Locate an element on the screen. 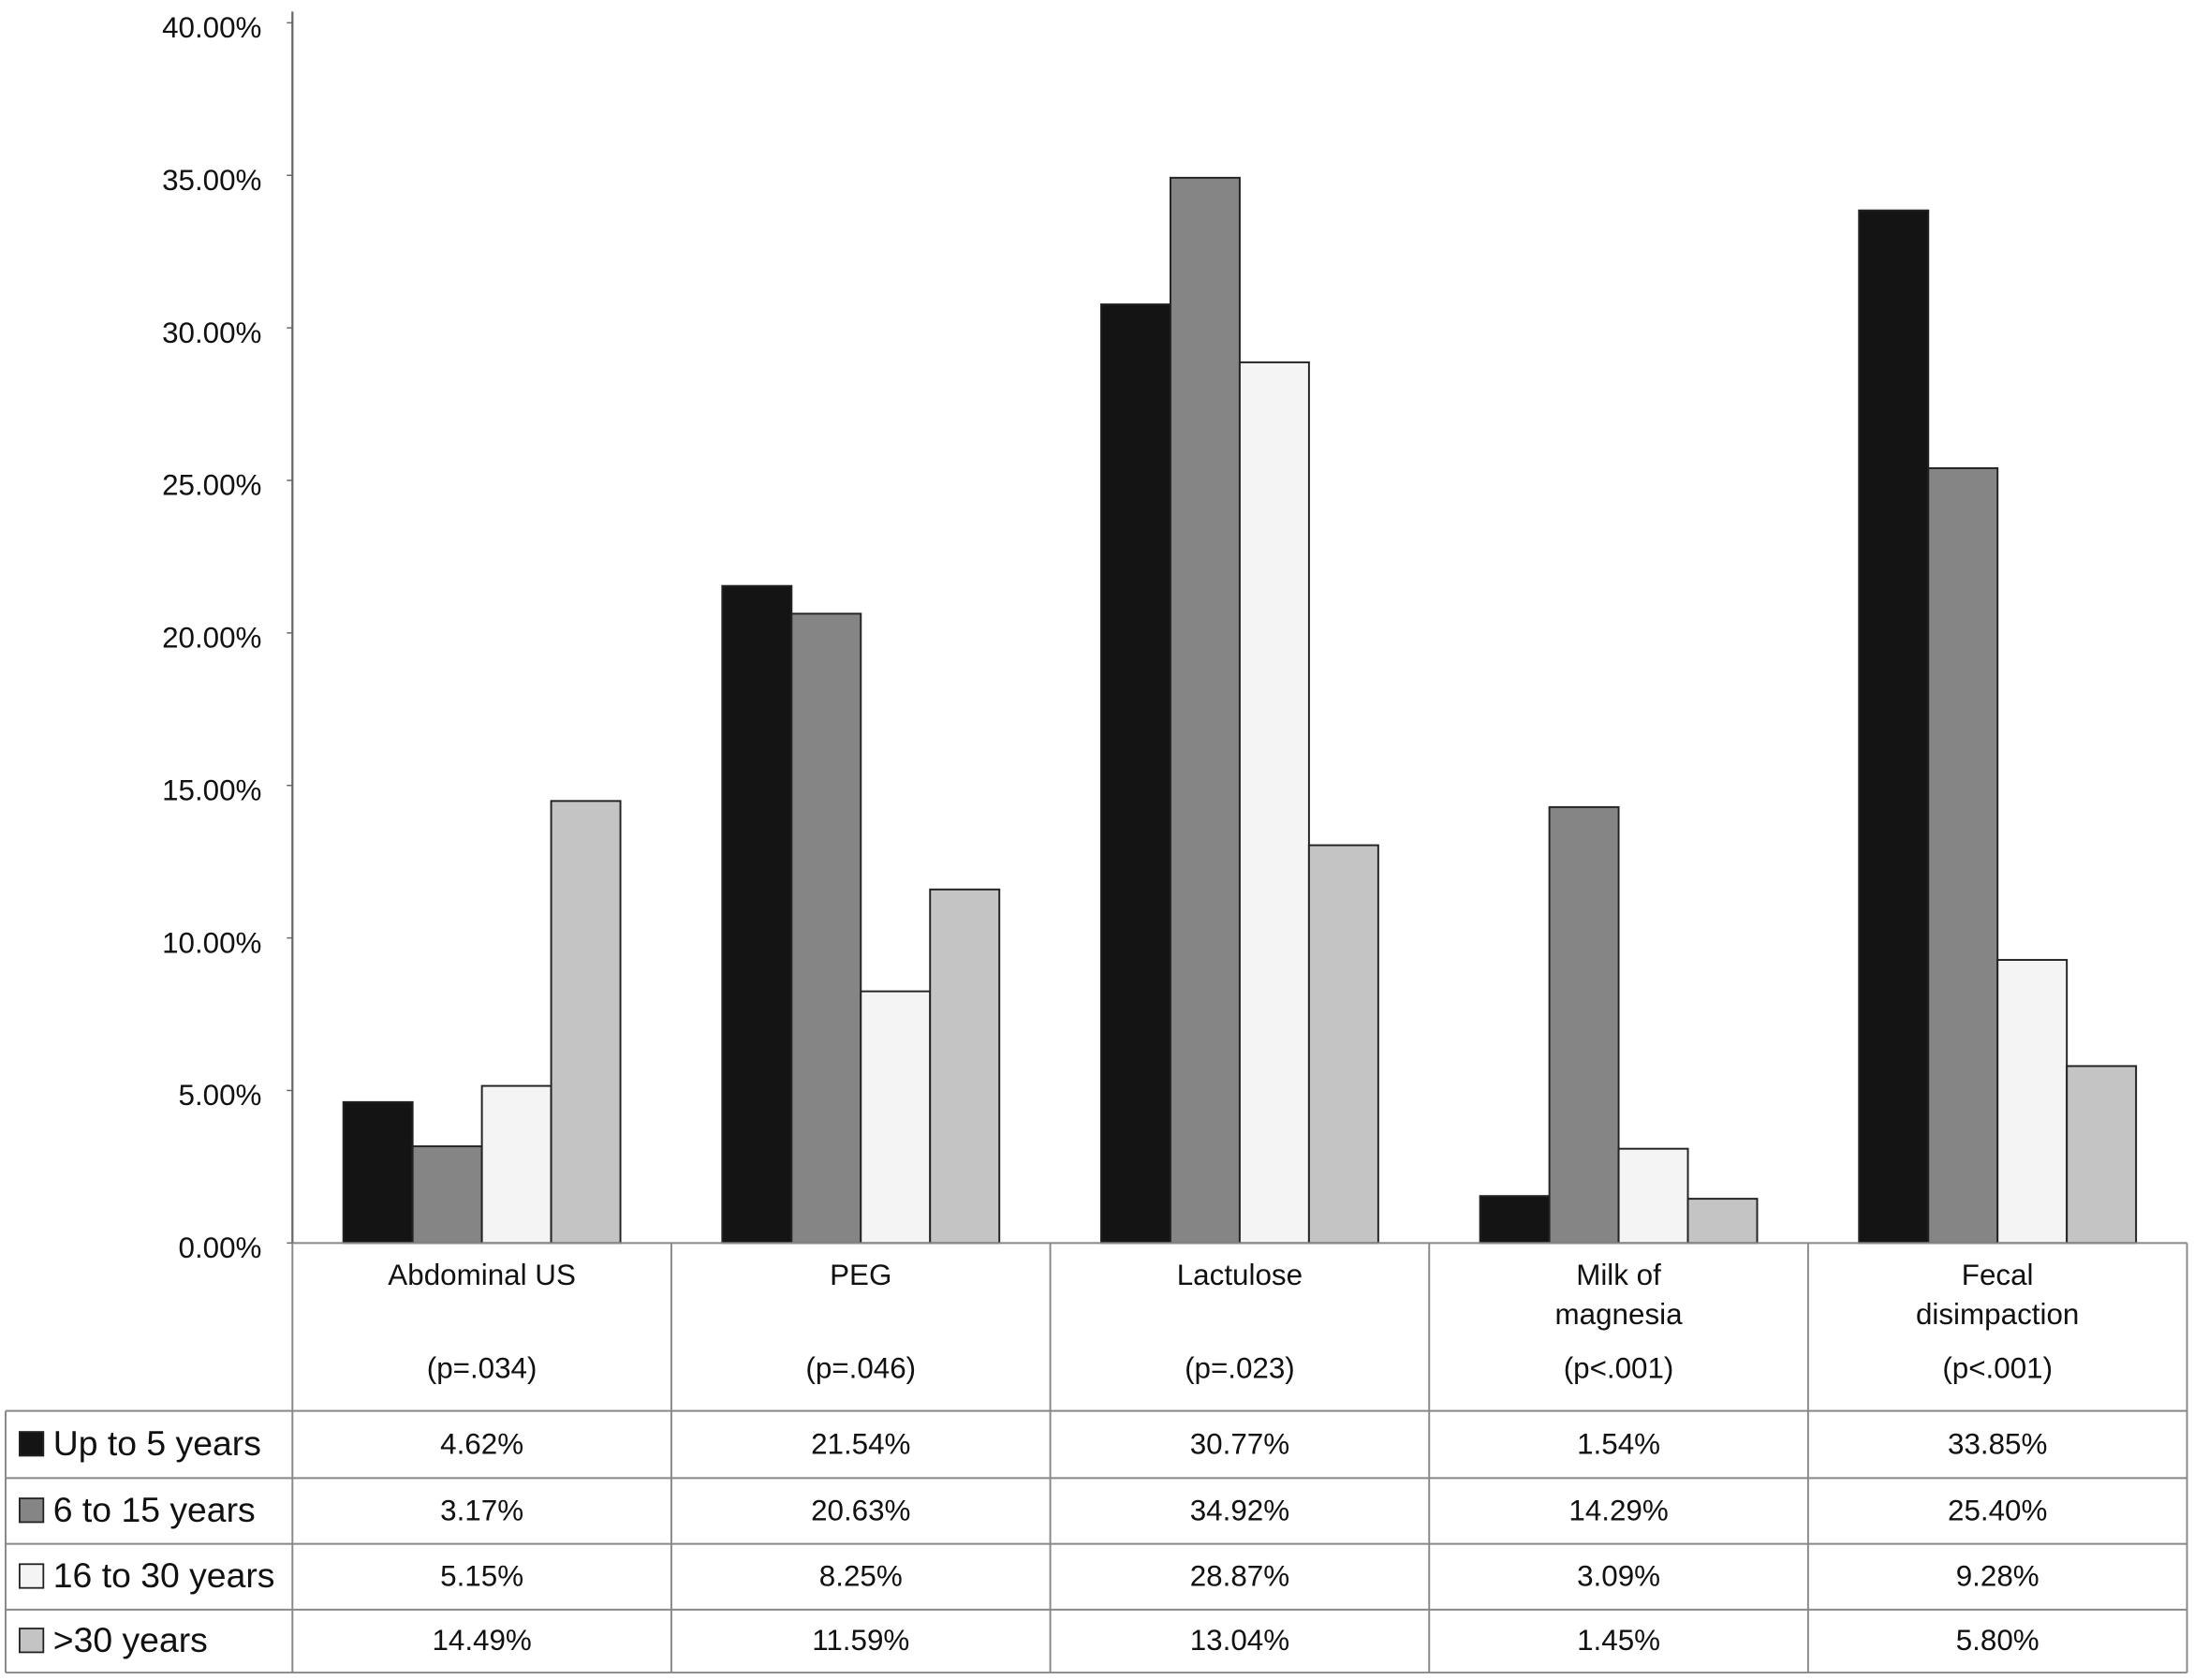 This screenshot has width=2194, height=1680. legend-label: >30 years is located at coordinates (130, 1639).